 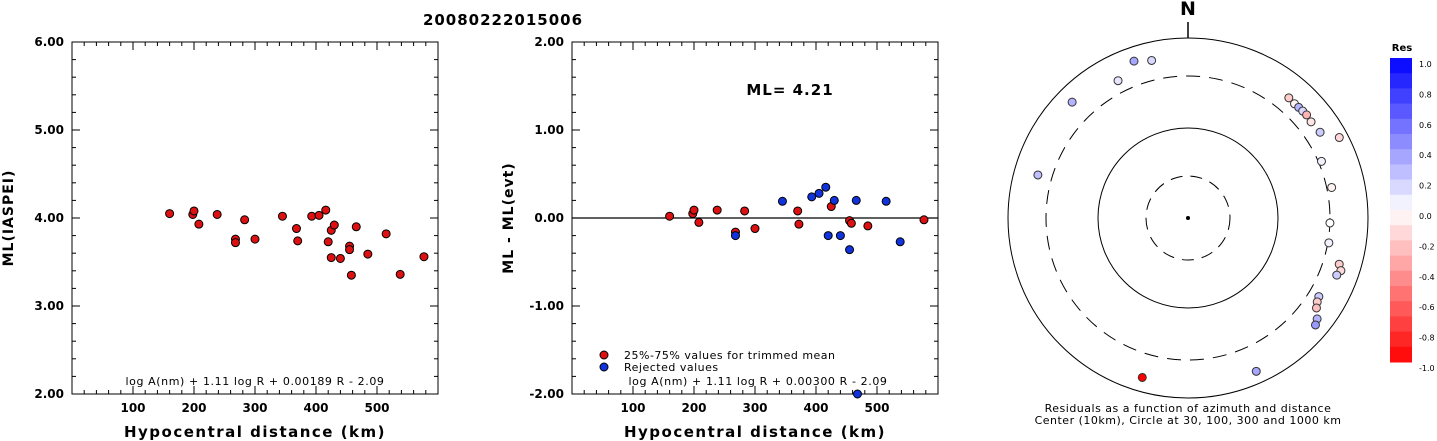 What do you see at coordinates (604, 355) in the screenshot?
I see `legend-marker-trimmed` at bounding box center [604, 355].